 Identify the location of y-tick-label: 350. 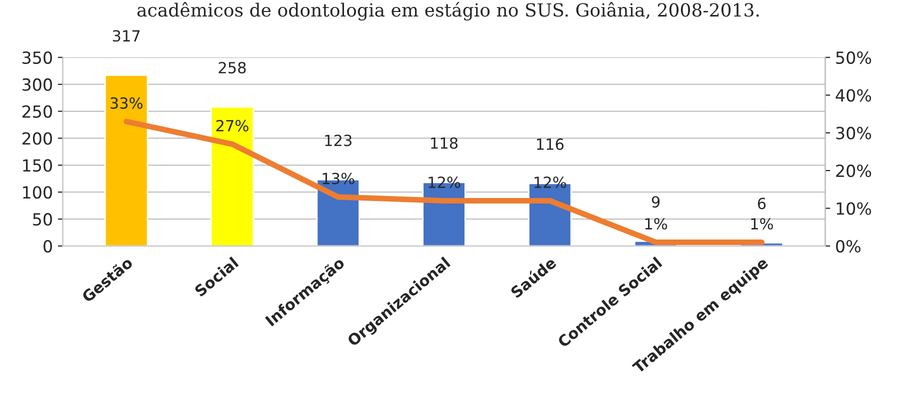
(37, 57).